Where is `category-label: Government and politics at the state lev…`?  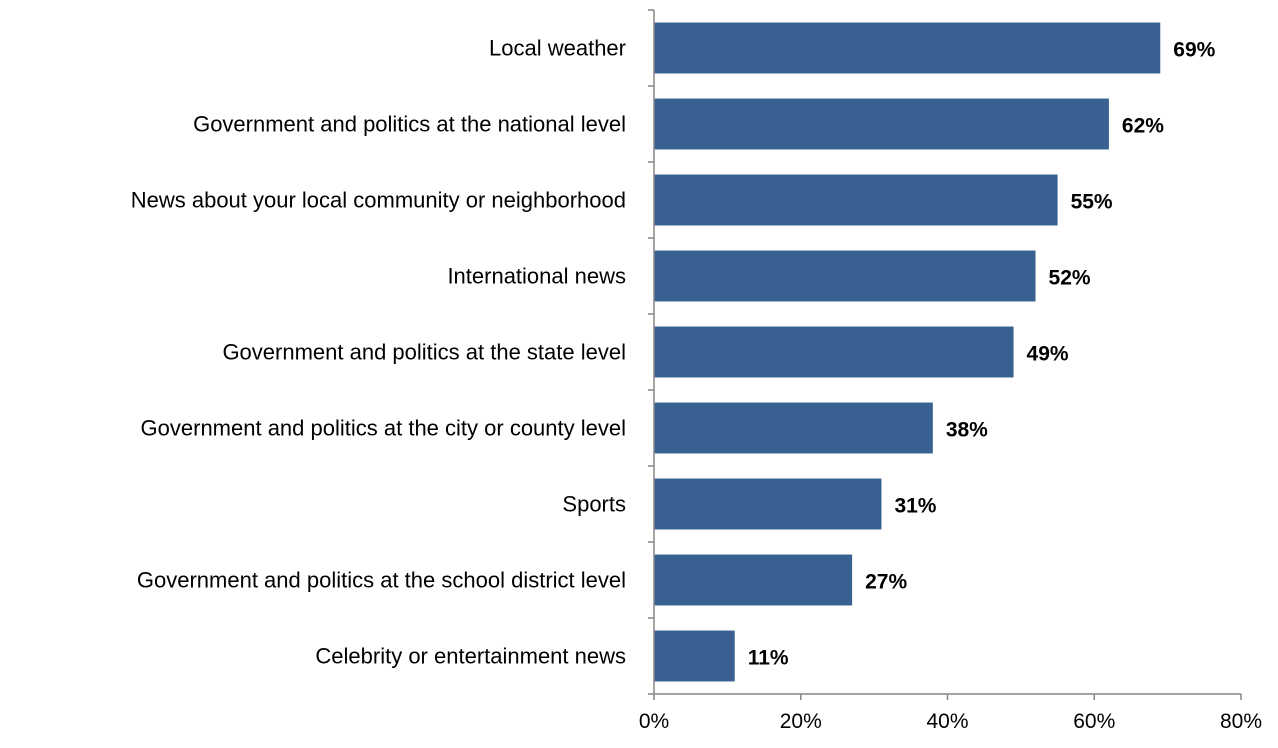 category-label: Government and politics at the state lev… is located at coordinates (424, 352).